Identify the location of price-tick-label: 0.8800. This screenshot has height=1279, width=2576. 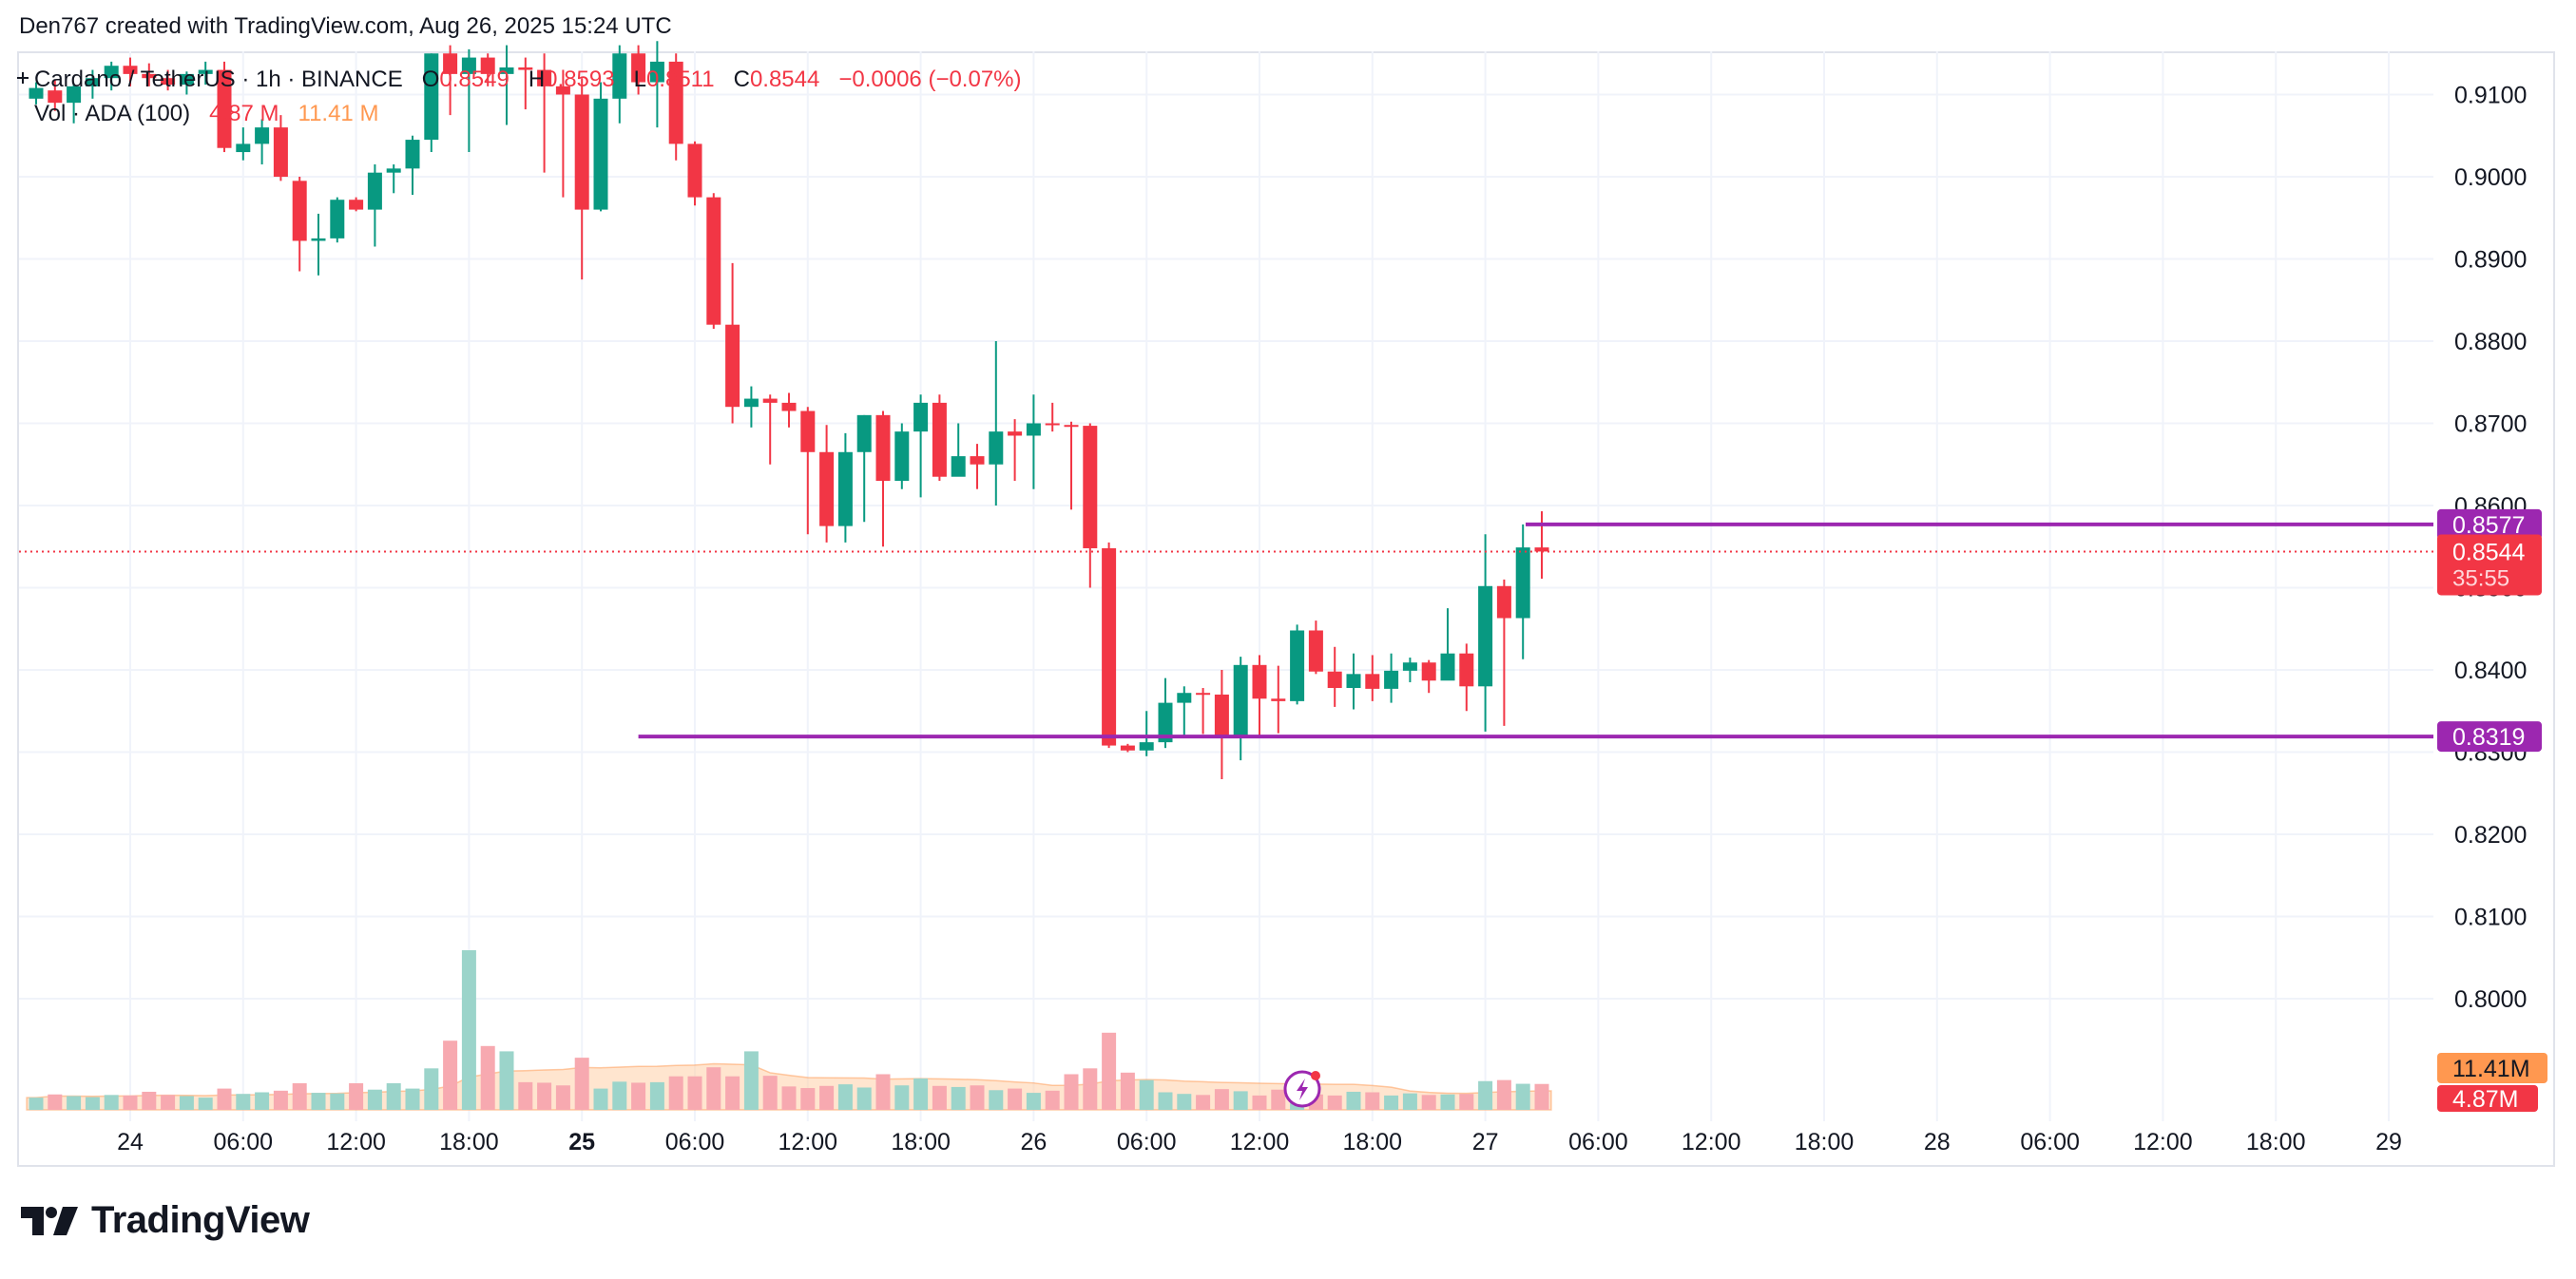
(2491, 342).